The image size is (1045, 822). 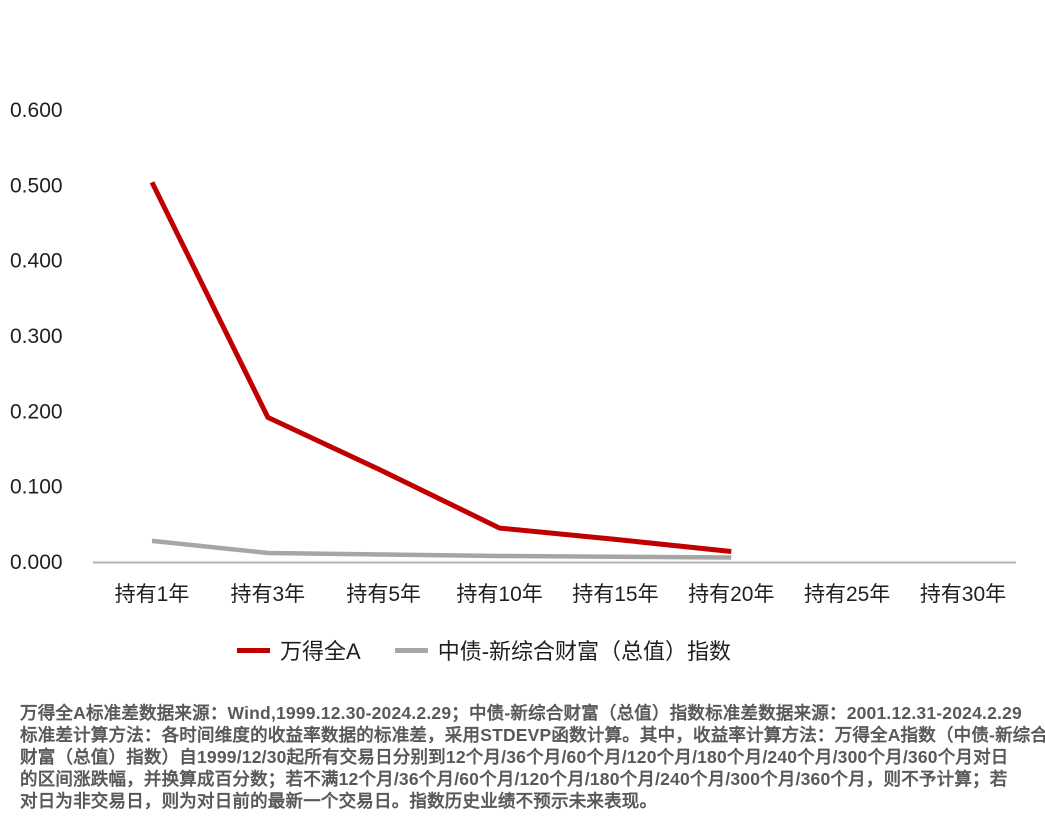 I want to click on legend-item-zhongzhai-index: 中债-新综合财富（总值）指数, so click(x=563, y=650).